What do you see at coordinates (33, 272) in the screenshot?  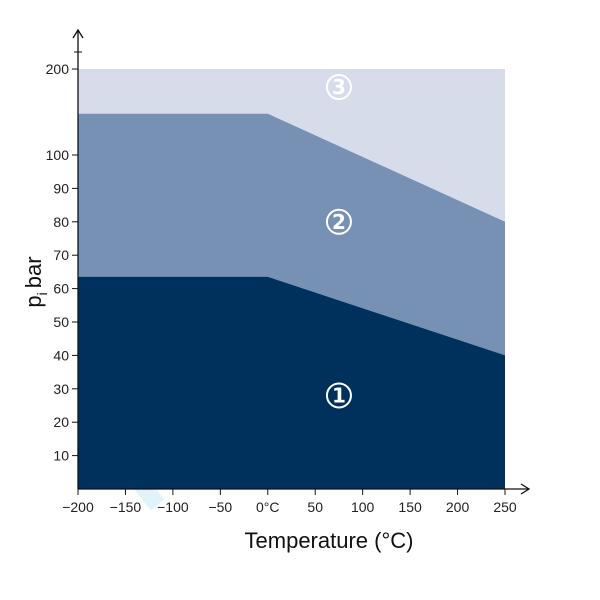 I see `y-axis-unit: bar` at bounding box center [33, 272].